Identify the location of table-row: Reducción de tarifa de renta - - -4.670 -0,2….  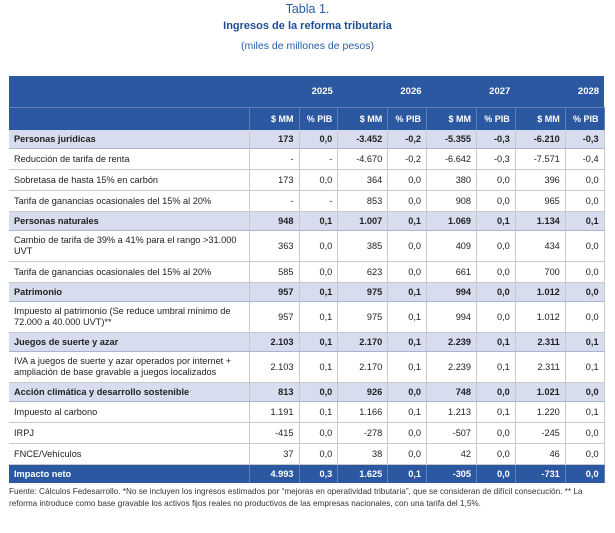
(307, 159).